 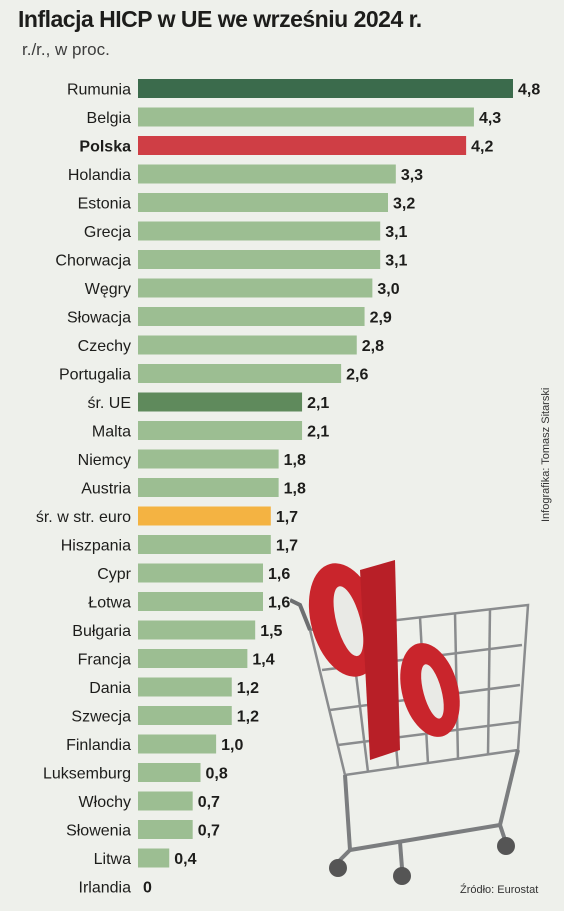 I want to click on value-label: 1,0, so click(x=232, y=745).